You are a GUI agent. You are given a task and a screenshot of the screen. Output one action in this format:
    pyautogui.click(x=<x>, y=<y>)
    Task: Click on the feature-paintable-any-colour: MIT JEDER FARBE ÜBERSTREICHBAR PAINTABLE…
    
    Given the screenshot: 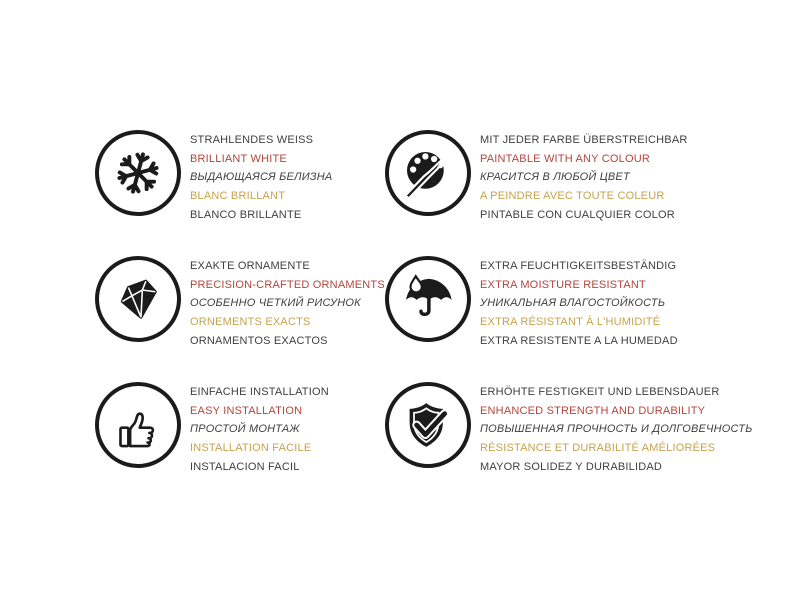 What is the action you would take?
    pyautogui.click(x=550, y=193)
    